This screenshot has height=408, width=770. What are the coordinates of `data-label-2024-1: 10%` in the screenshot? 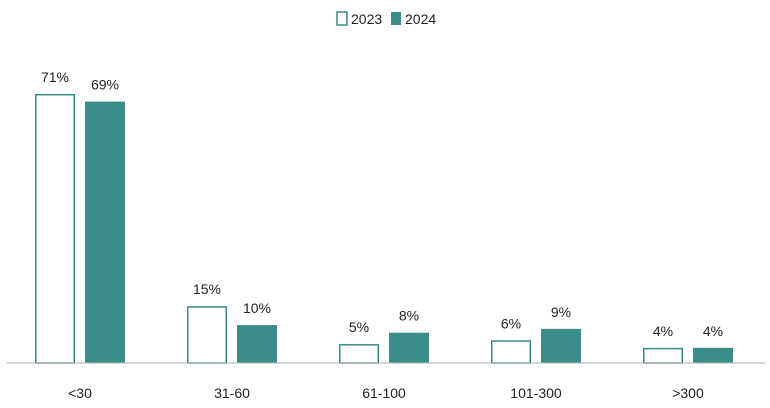 It's located at (257, 308).